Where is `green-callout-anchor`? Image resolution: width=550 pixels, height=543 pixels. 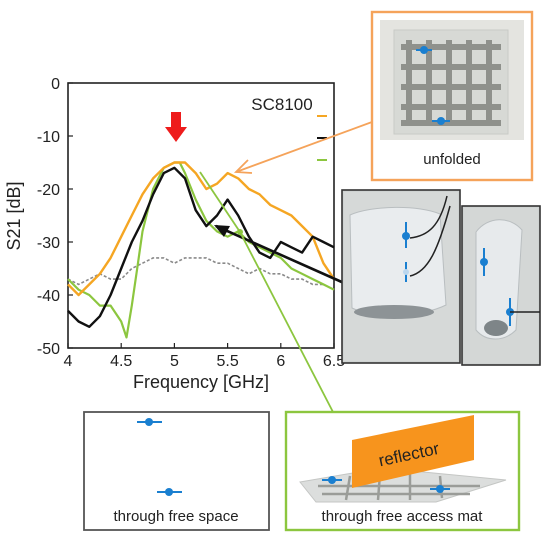 green-callout-anchor is located at coordinates (240, 232).